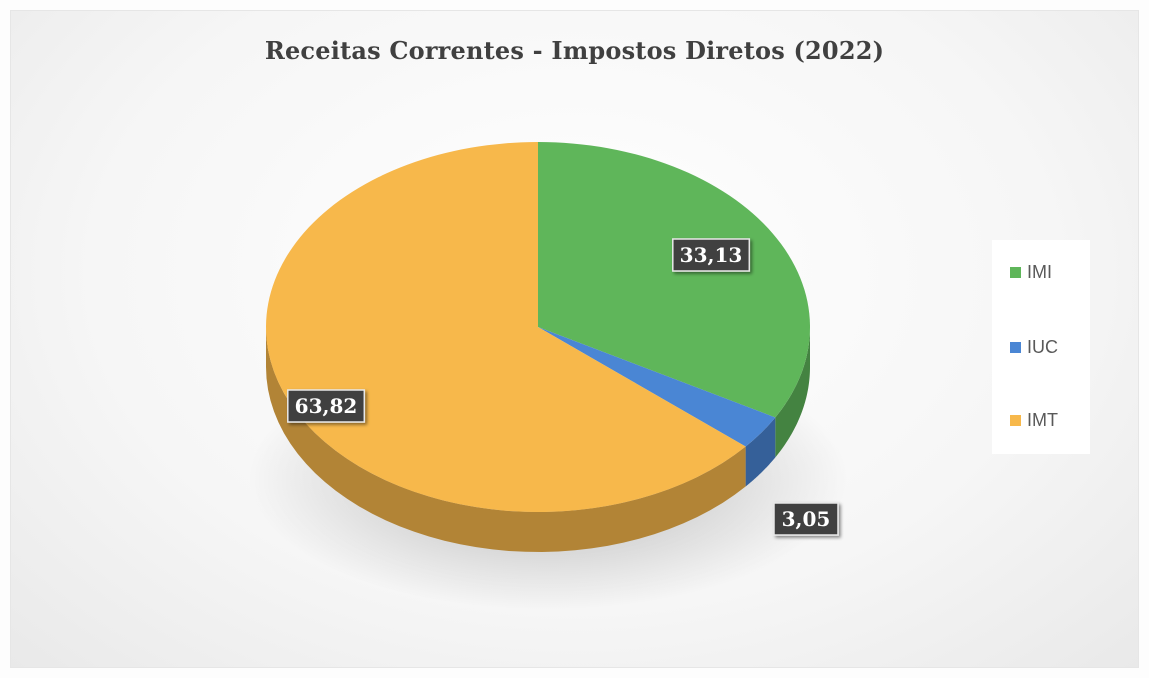  I want to click on data-label-text-imi: 33,13, so click(711, 255).